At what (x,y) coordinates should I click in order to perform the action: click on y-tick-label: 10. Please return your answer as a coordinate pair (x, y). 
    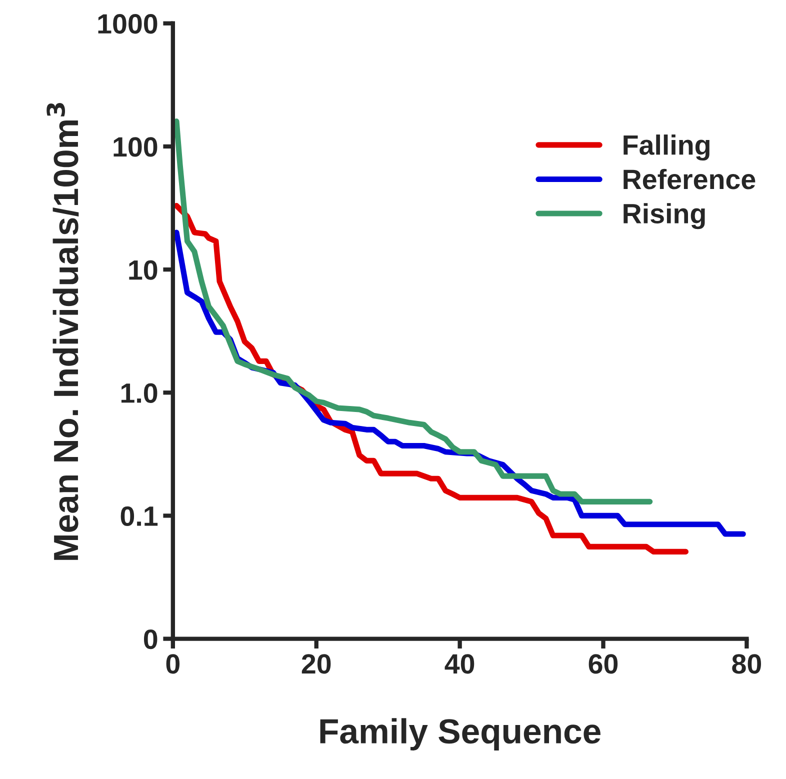
    Looking at the image, I should click on (143, 270).